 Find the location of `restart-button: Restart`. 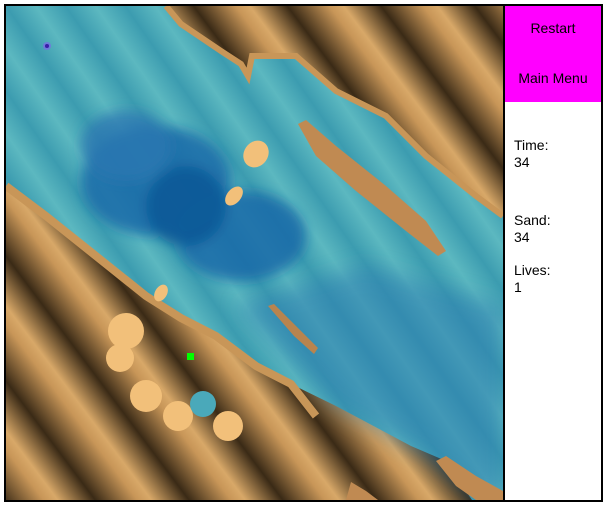

restart-button: Restart is located at coordinates (553, 28).